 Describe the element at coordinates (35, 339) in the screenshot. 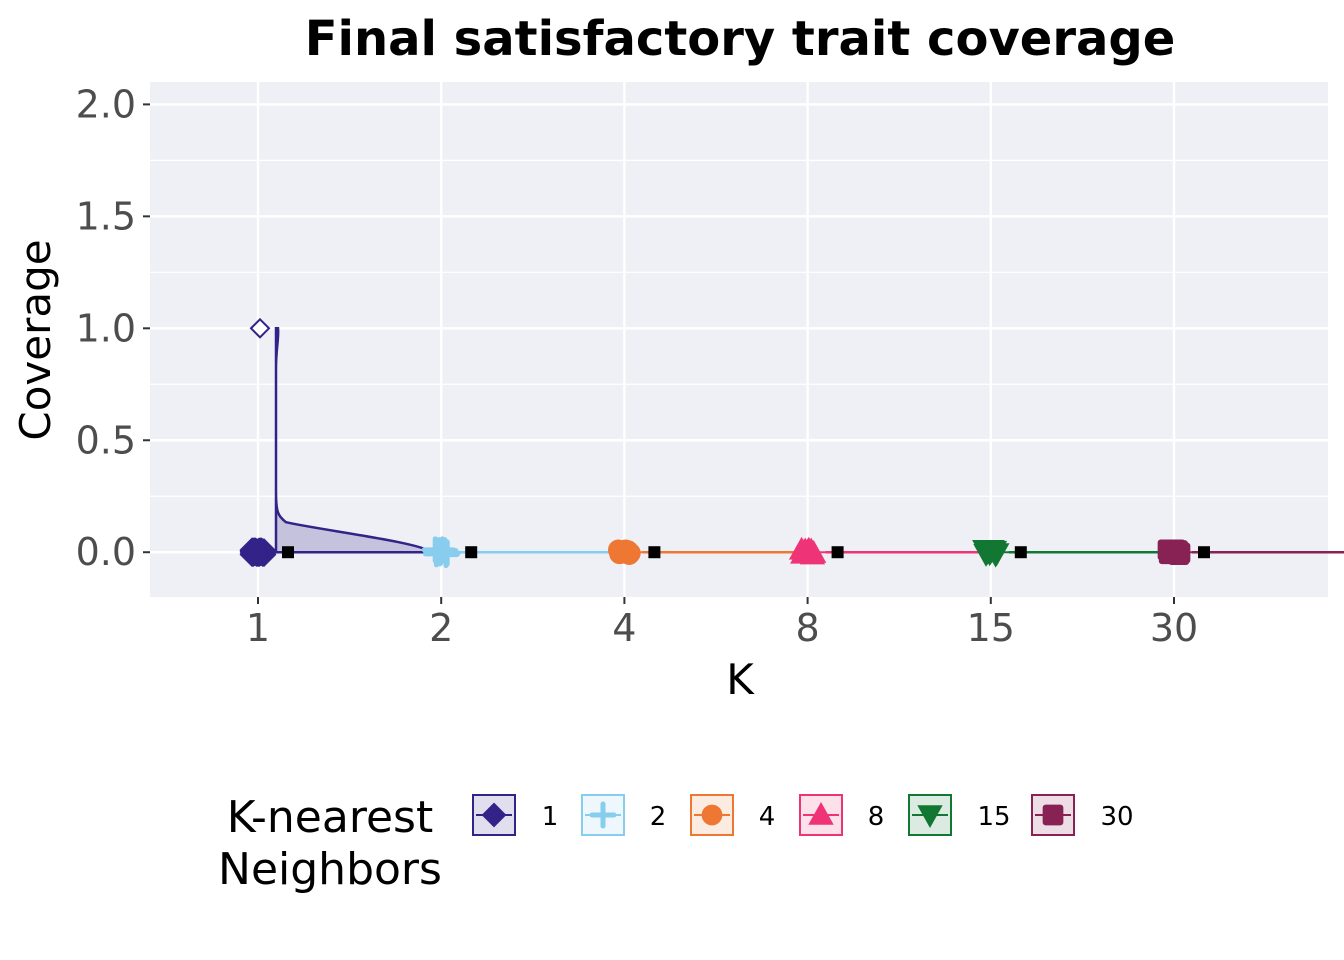

I see `y-axis-title: Coverage` at that location.